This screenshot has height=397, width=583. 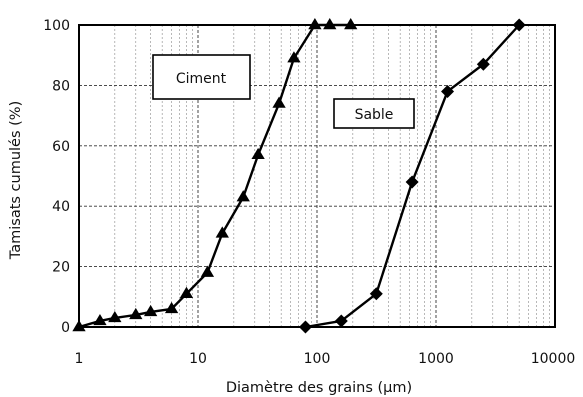 What do you see at coordinates (198, 359) in the screenshot?
I see `x-tick-label: 10` at bounding box center [198, 359].